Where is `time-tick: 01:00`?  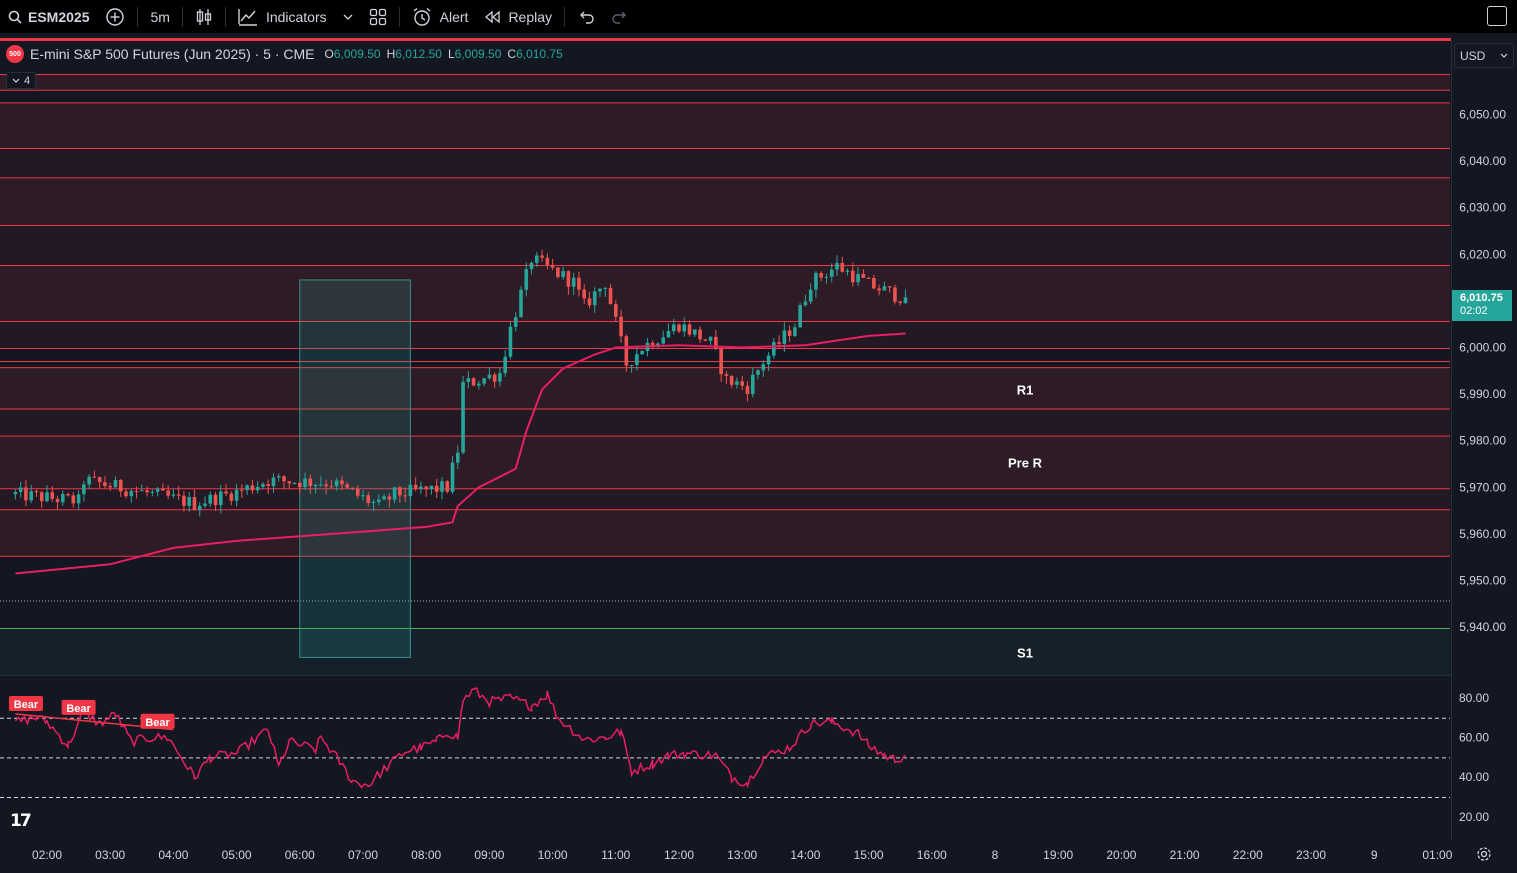
time-tick: 01:00 is located at coordinates (1437, 855).